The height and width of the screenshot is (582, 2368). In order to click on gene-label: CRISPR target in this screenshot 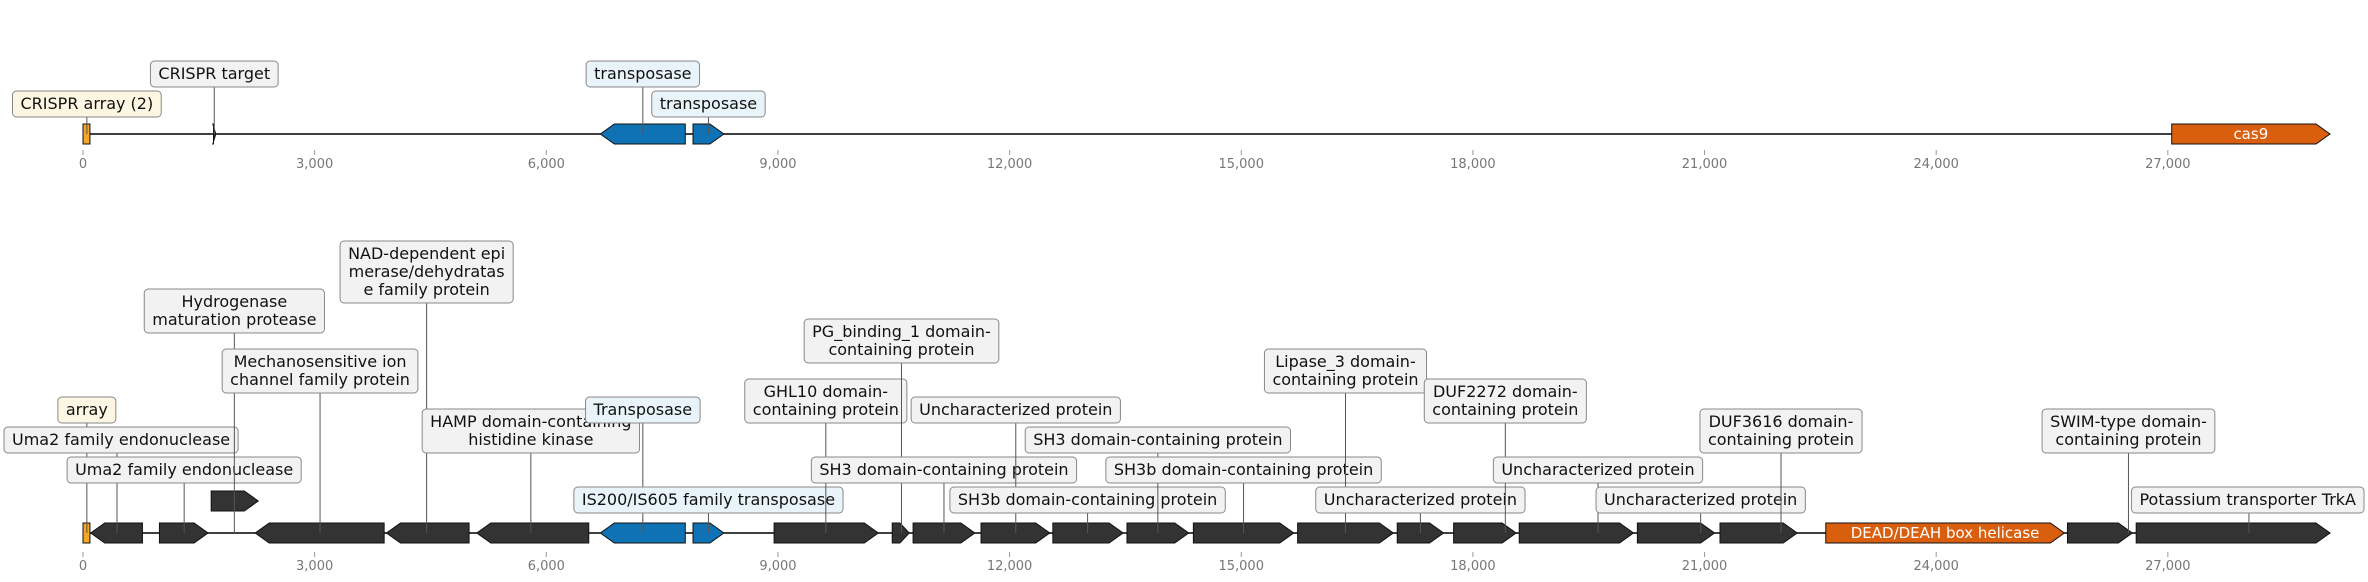, I will do `click(214, 73)`.